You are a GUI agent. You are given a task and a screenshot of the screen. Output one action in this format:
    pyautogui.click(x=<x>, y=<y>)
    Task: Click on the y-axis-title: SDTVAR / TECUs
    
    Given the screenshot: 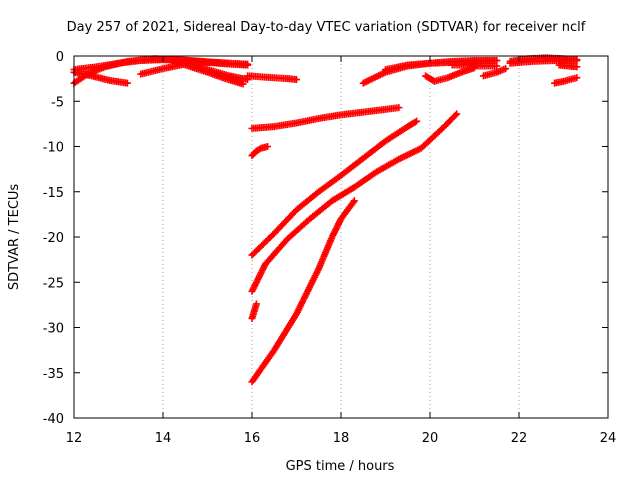 What is the action you would take?
    pyautogui.click(x=14, y=237)
    